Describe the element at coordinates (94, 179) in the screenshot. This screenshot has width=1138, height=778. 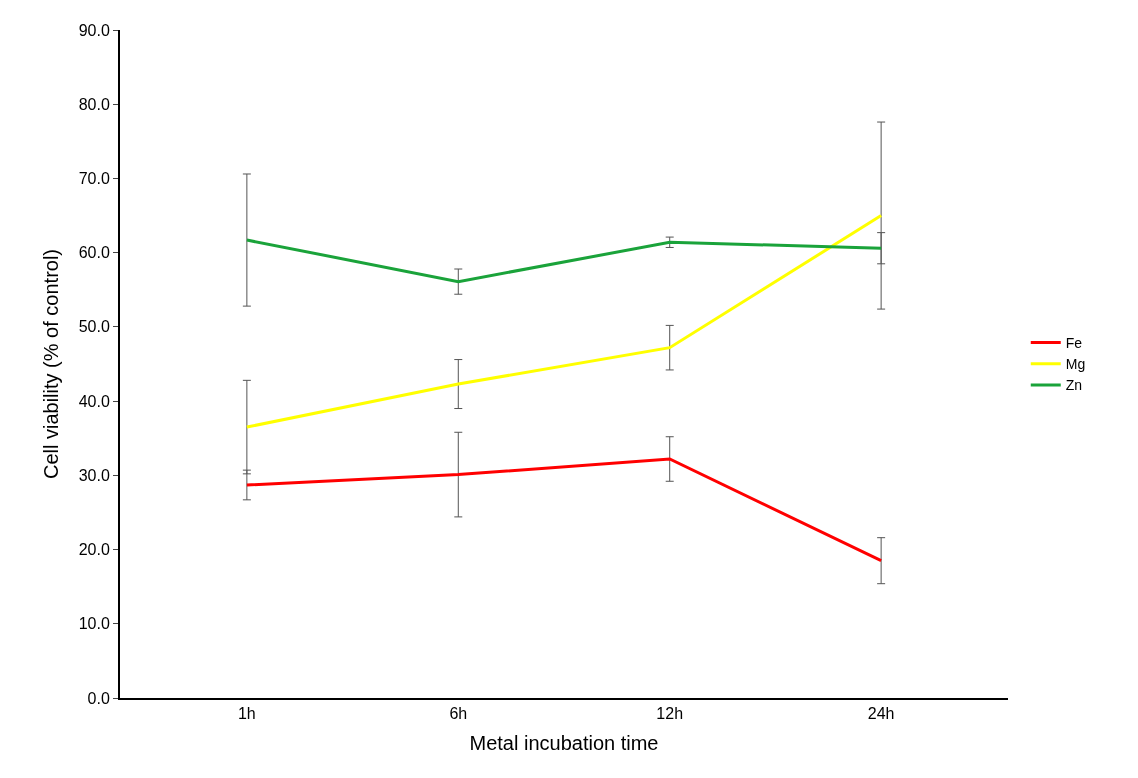
I see `y-tick-label: 70.0` at that location.